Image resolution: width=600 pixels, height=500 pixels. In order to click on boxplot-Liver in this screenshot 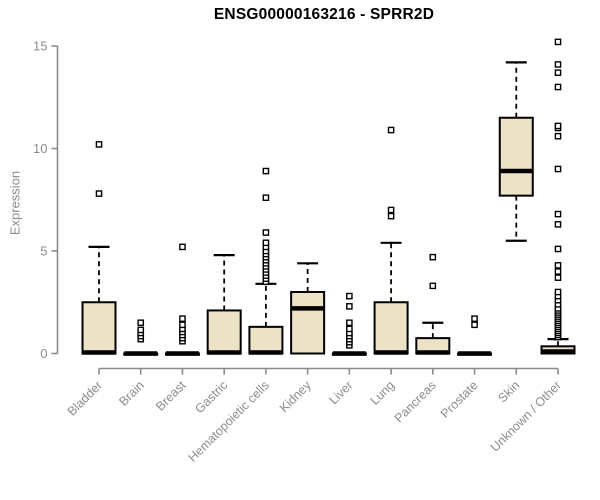, I will do `click(349, 324)`.